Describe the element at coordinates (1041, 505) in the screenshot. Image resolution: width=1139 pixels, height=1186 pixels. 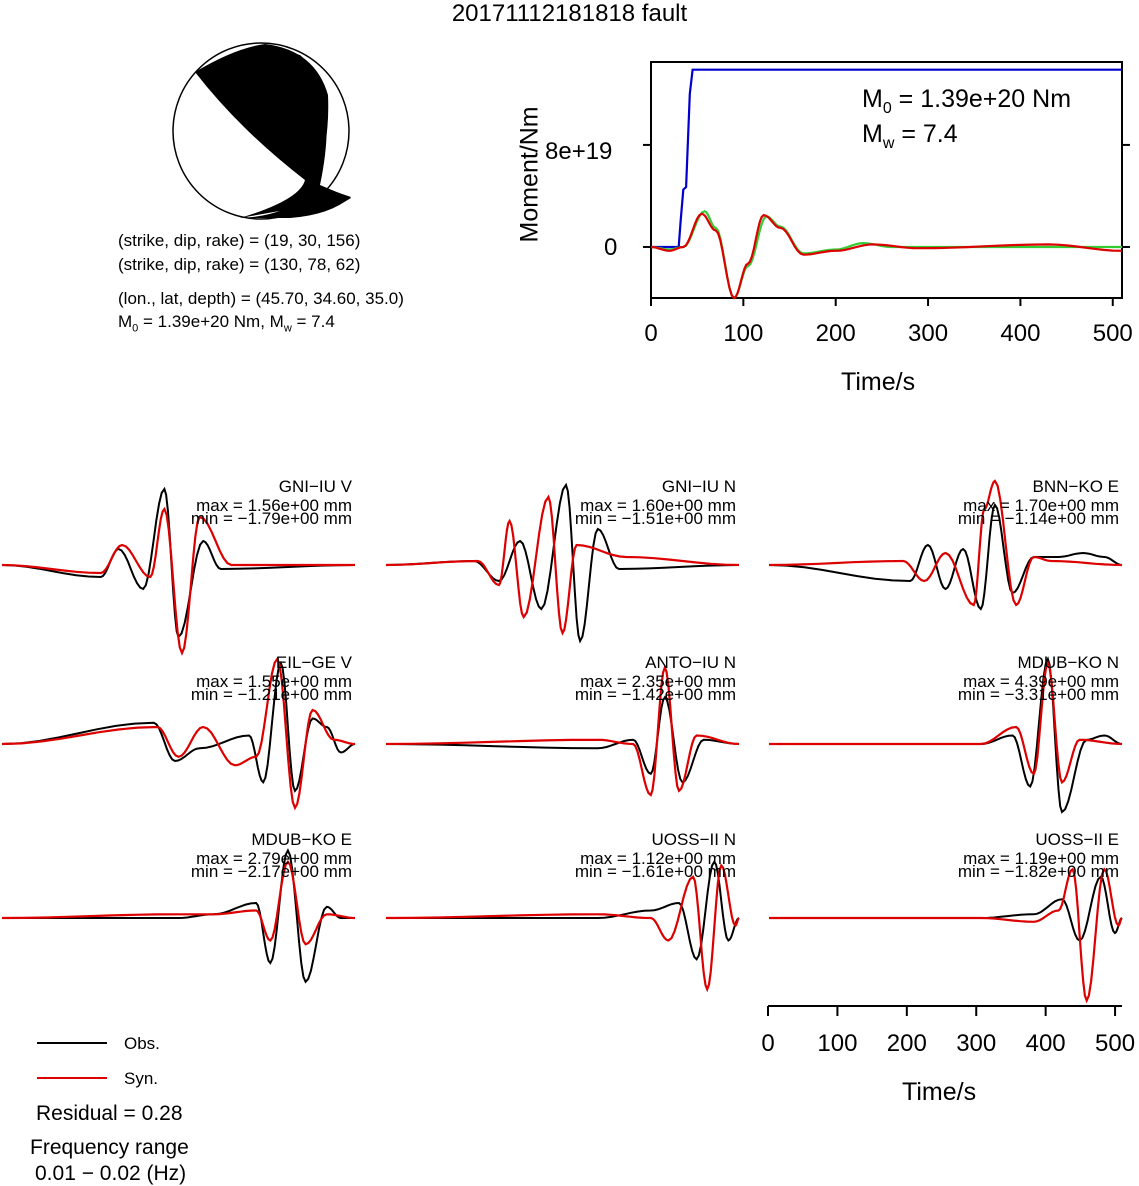
I see `waveform-panel-2-max: max = 1.70e+00 mm` at that location.